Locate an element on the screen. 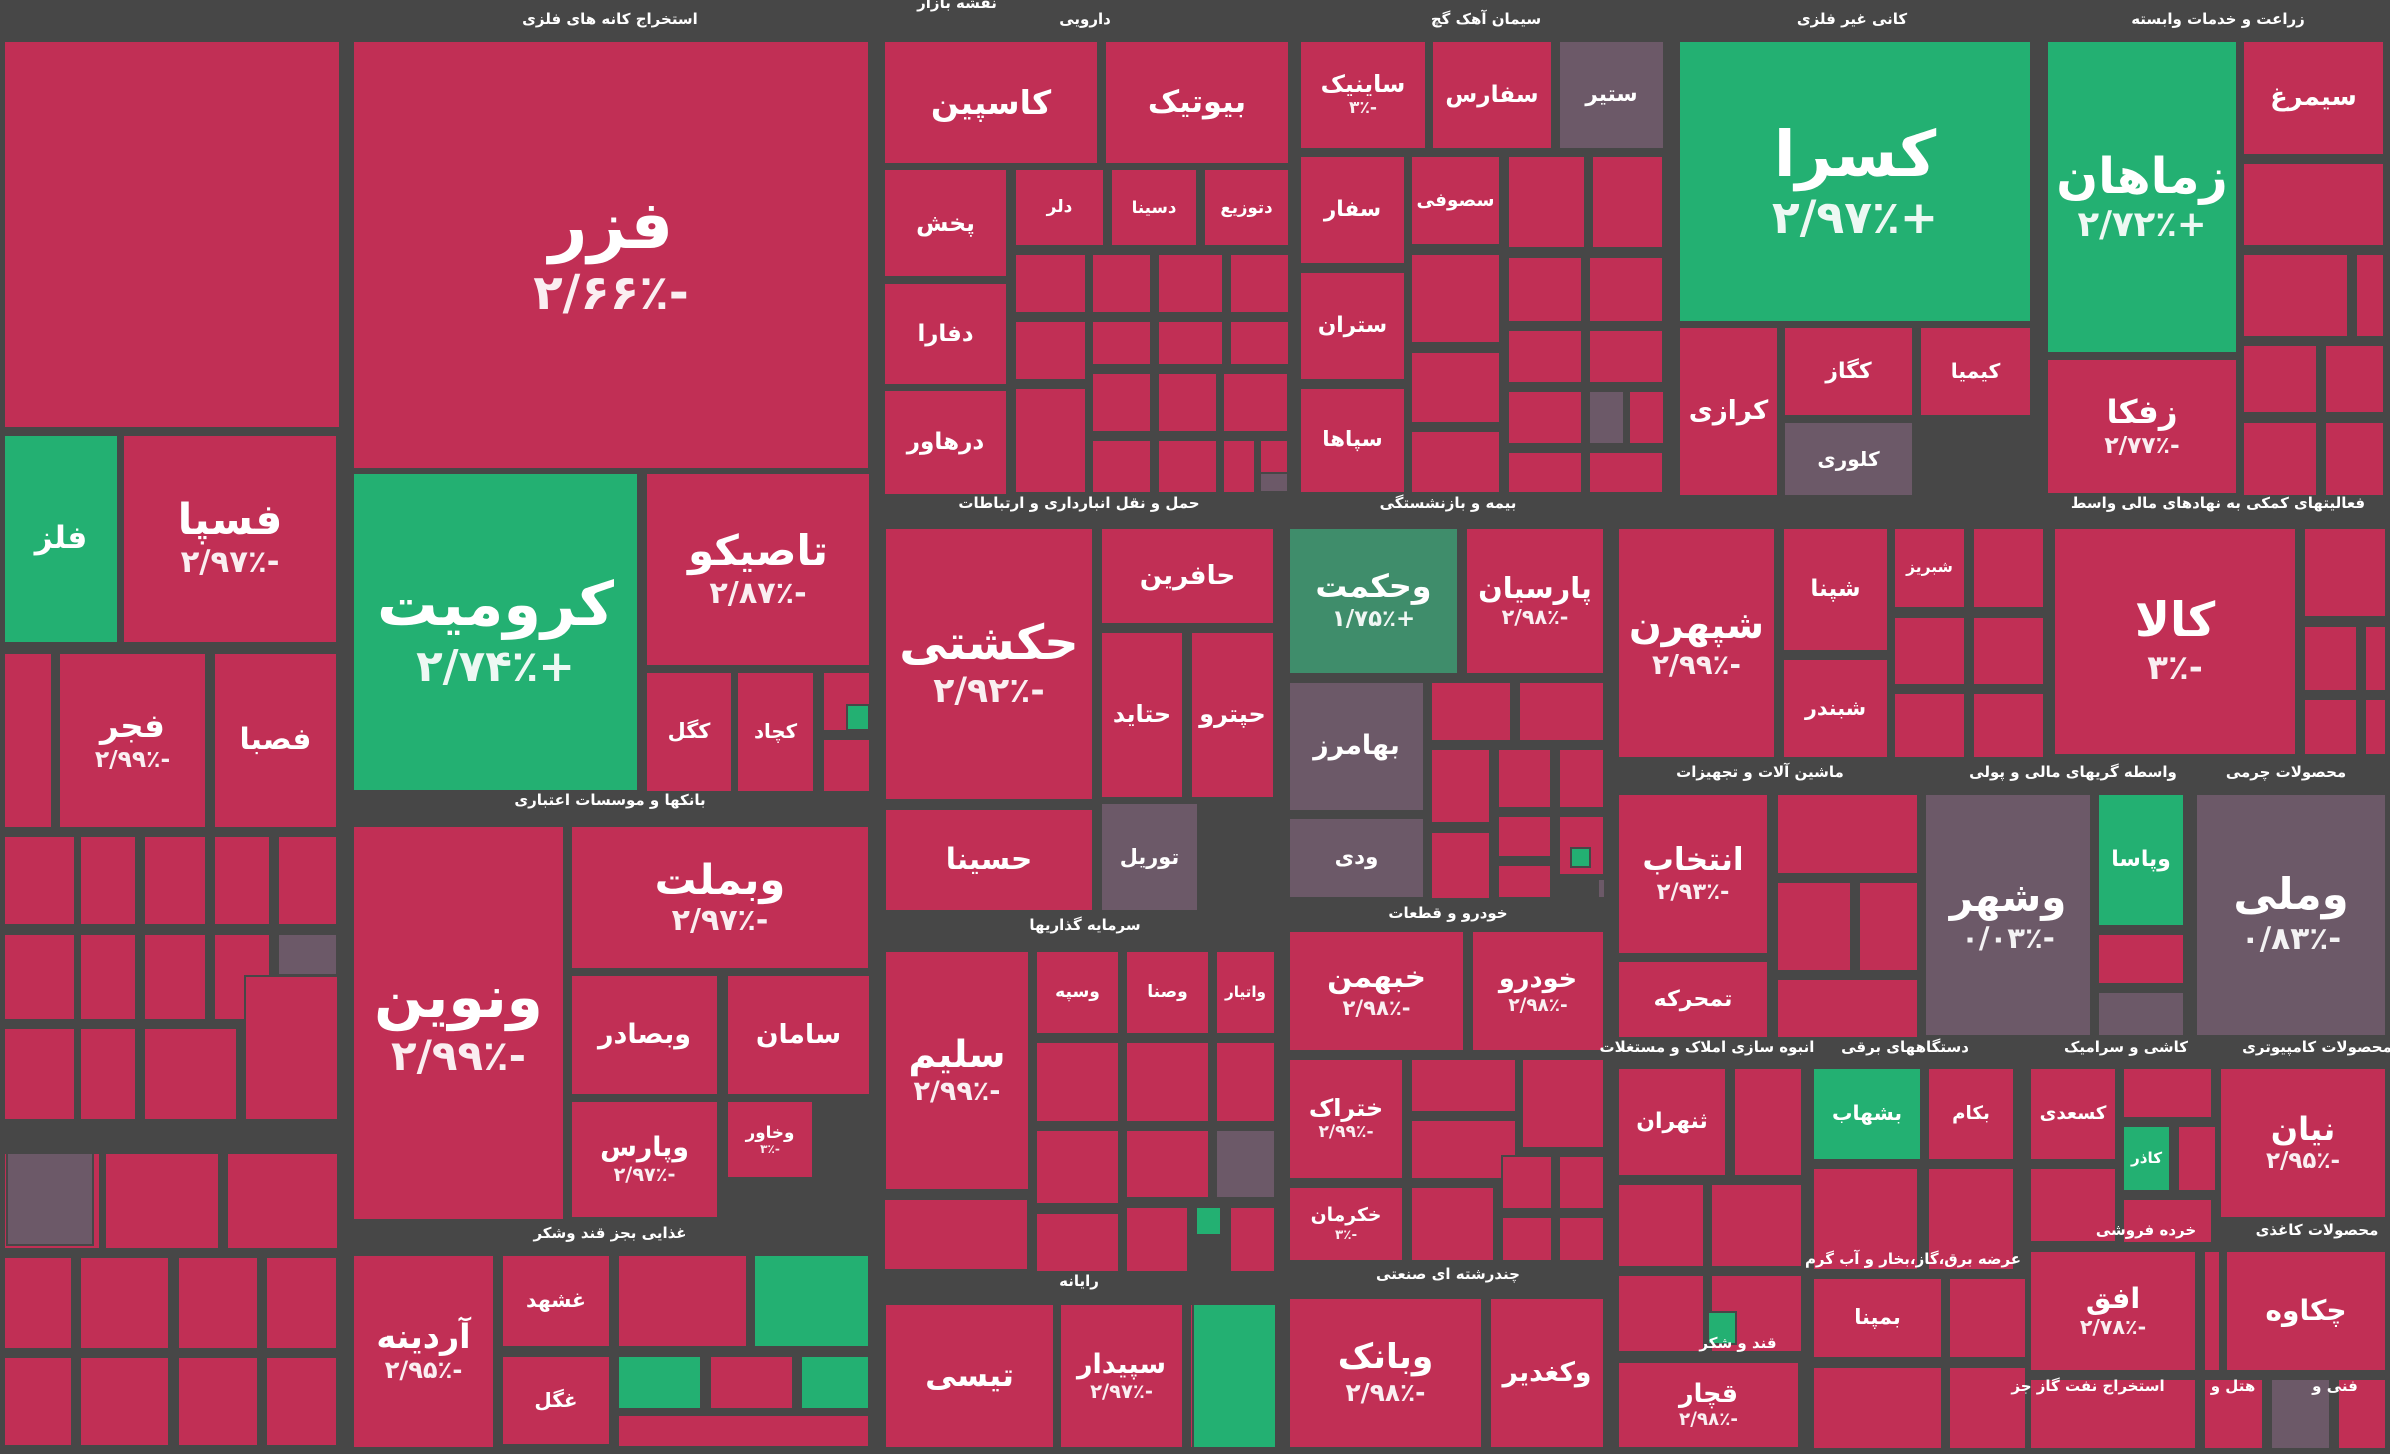 This screenshot has height=1454, width=2390. treemap-tile: سپیدار -۲/۹۷٪ is located at coordinates (1121, 1376).